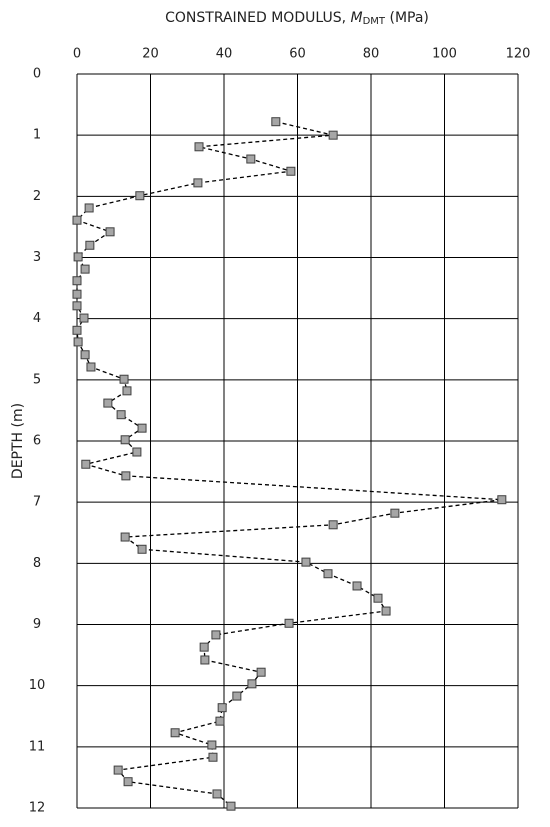 The width and height of the screenshot is (550, 827). Describe the element at coordinates (371, 54) in the screenshot. I see `x-tick-label: 80` at that location.